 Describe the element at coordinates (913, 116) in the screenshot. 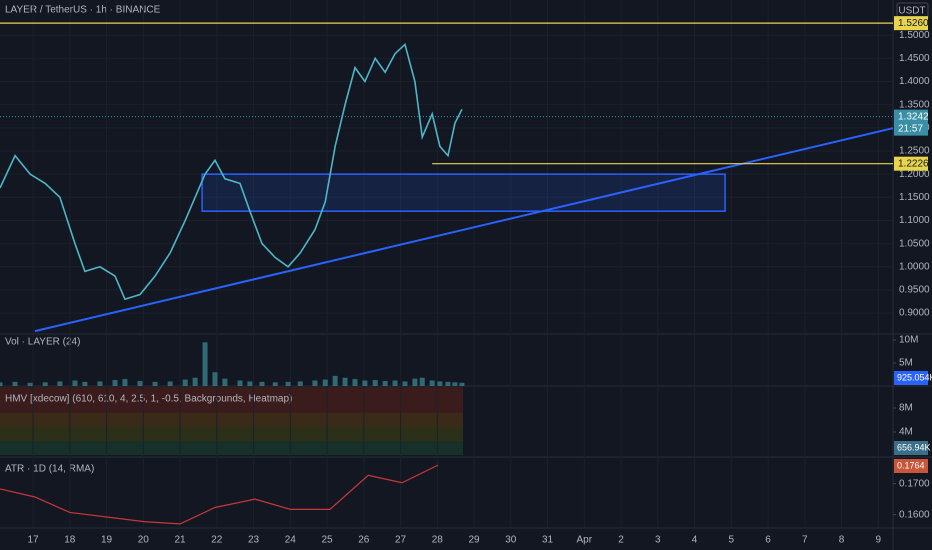

I see `last-price-label: 1.3242` at that location.